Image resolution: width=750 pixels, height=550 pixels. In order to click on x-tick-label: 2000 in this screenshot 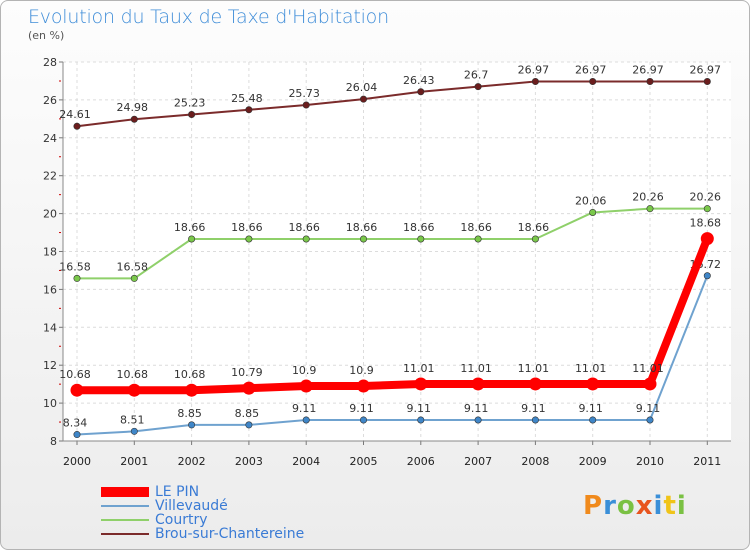, I will do `click(77, 461)`.